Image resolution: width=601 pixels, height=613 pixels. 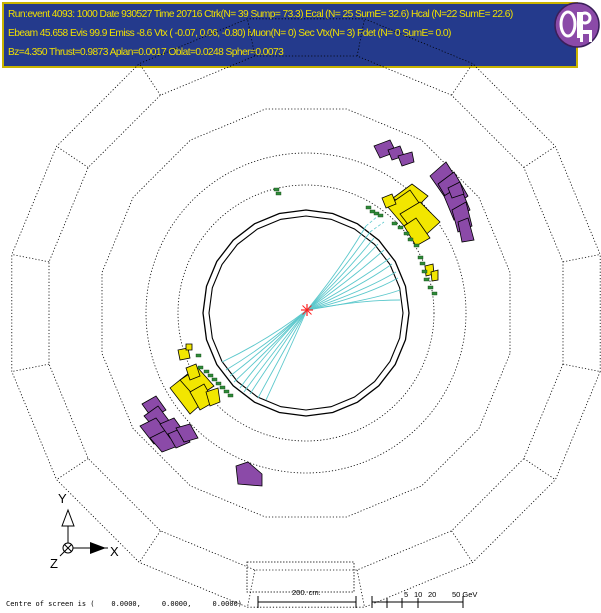 What do you see at coordinates (54, 563) in the screenshot?
I see `z-axis-label: Z` at bounding box center [54, 563].